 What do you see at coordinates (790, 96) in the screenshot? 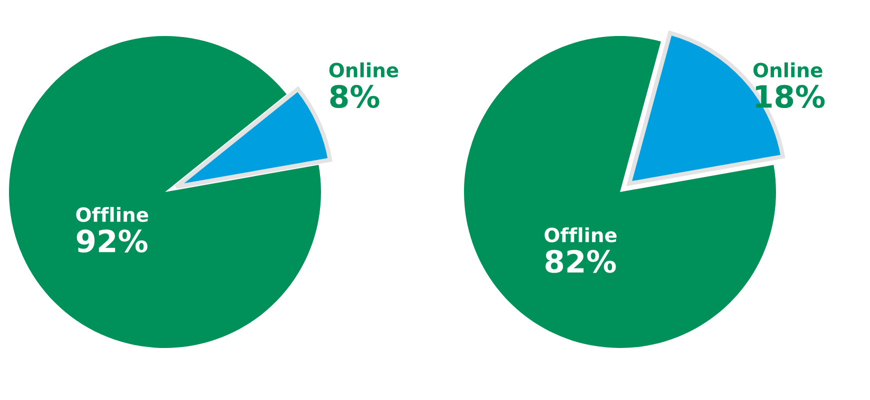
I see `data-label: 18%` at bounding box center [790, 96].